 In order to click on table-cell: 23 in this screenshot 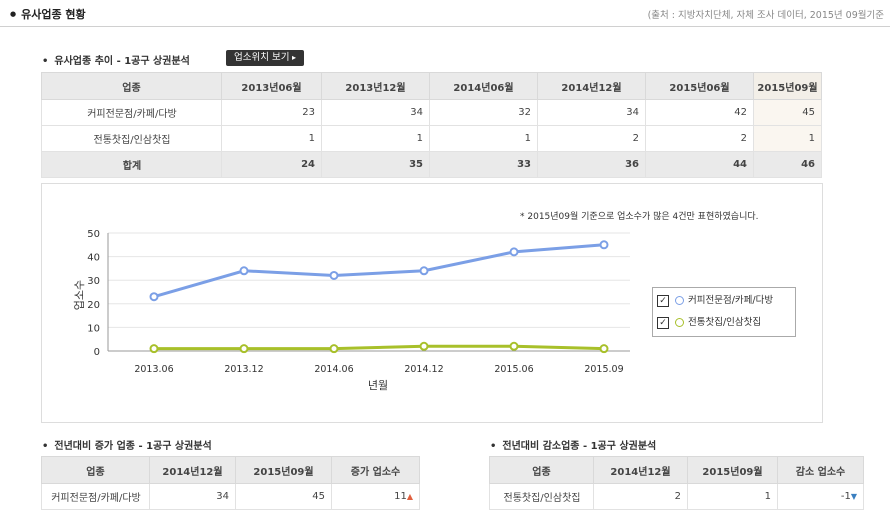, I will do `click(271, 112)`.